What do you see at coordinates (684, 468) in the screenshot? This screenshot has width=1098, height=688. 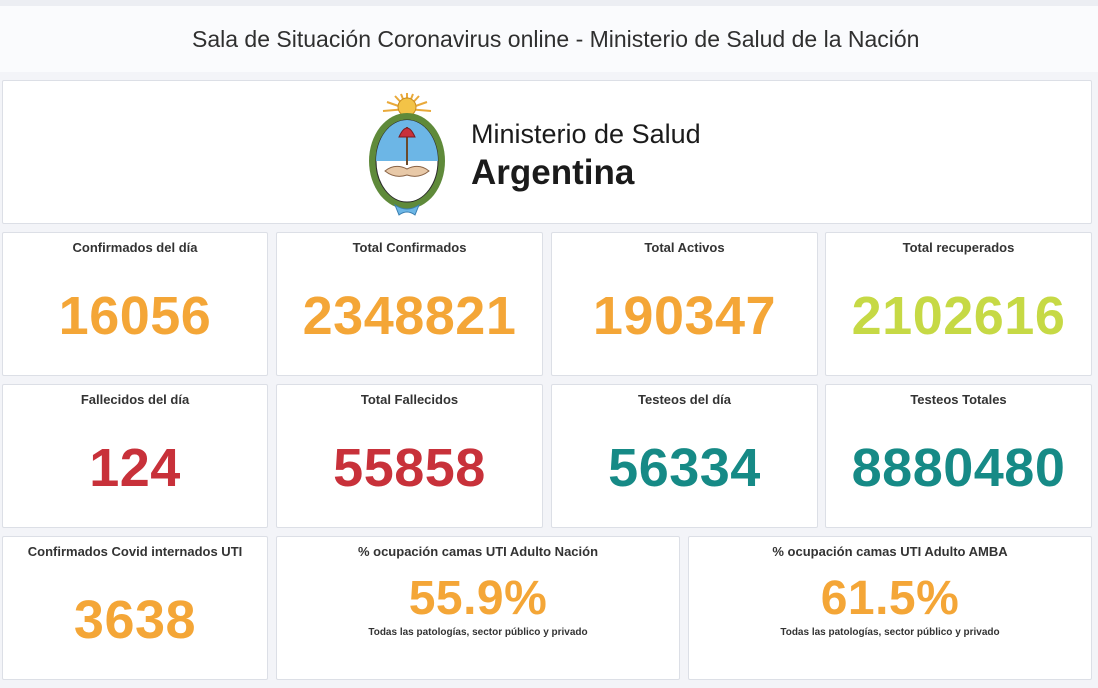 I see `card-value: 56334` at bounding box center [684, 468].